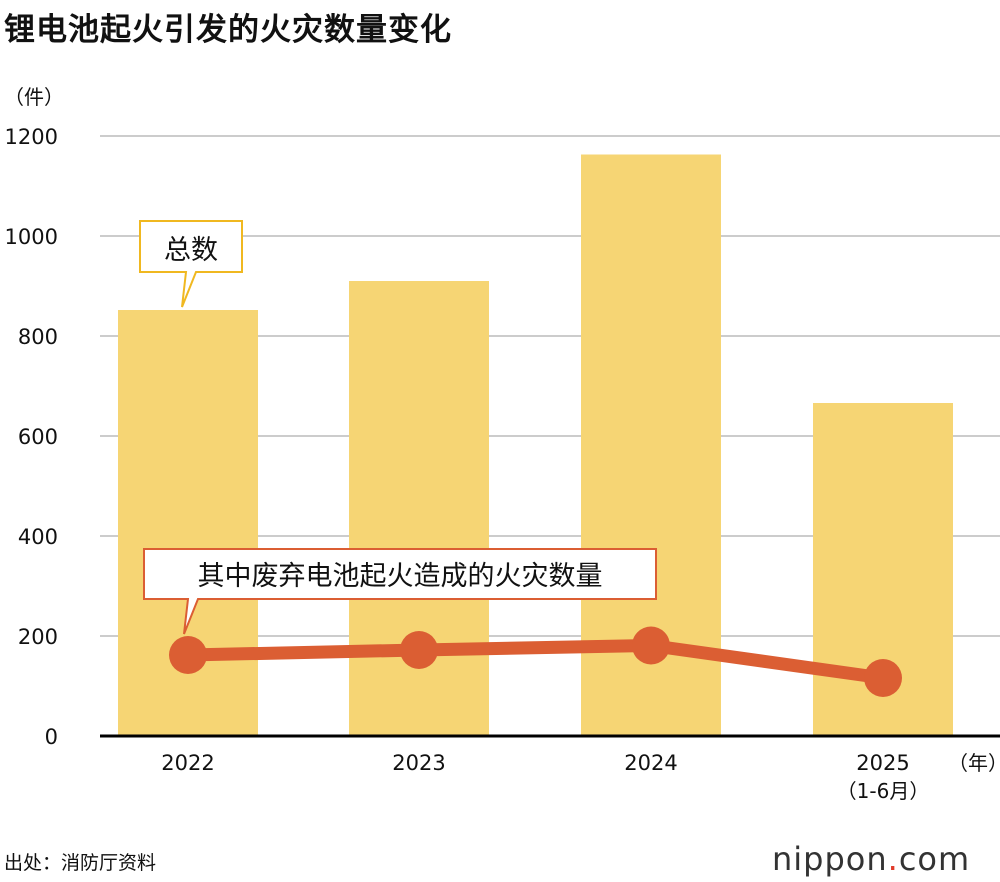 This screenshot has height=882, width=1000. I want to click on x-axis-unit: （年）, so click(974, 763).